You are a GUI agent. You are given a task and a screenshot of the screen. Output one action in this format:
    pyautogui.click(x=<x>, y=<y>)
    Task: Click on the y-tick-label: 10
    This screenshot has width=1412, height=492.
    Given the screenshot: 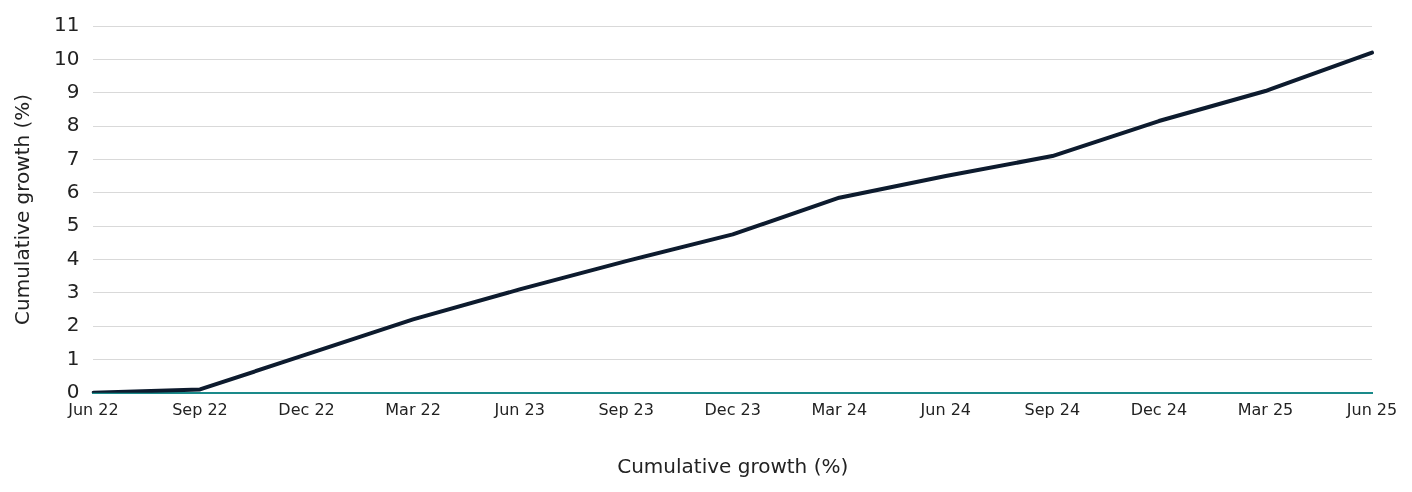 What is the action you would take?
    pyautogui.click(x=67, y=57)
    